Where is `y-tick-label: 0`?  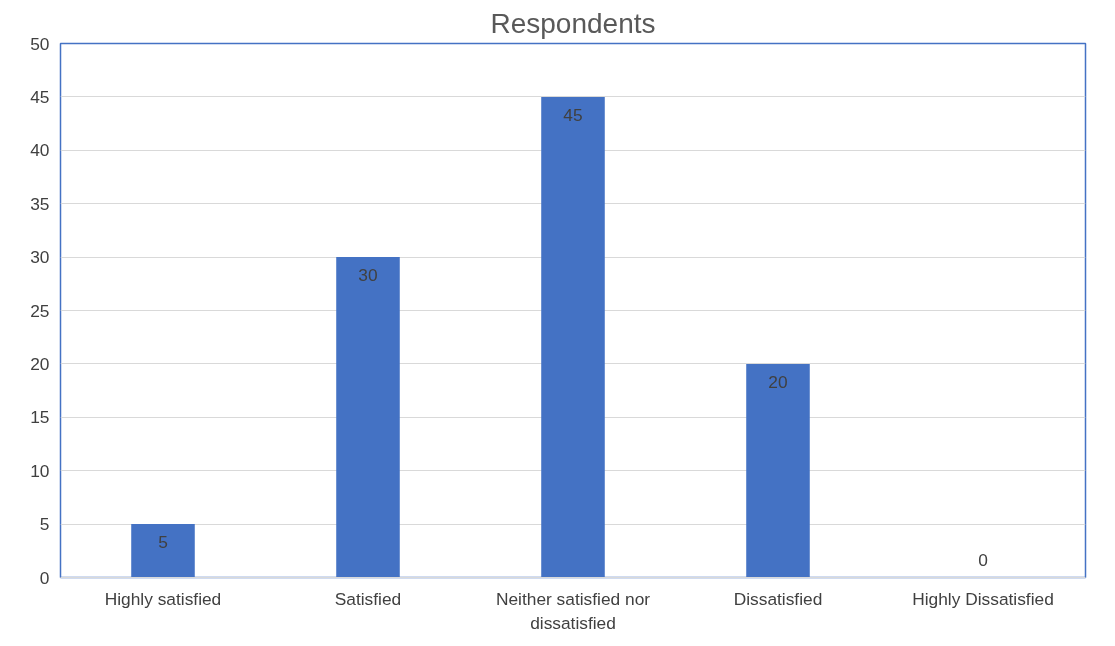
y-tick-label: 0 is located at coordinates (44, 577).